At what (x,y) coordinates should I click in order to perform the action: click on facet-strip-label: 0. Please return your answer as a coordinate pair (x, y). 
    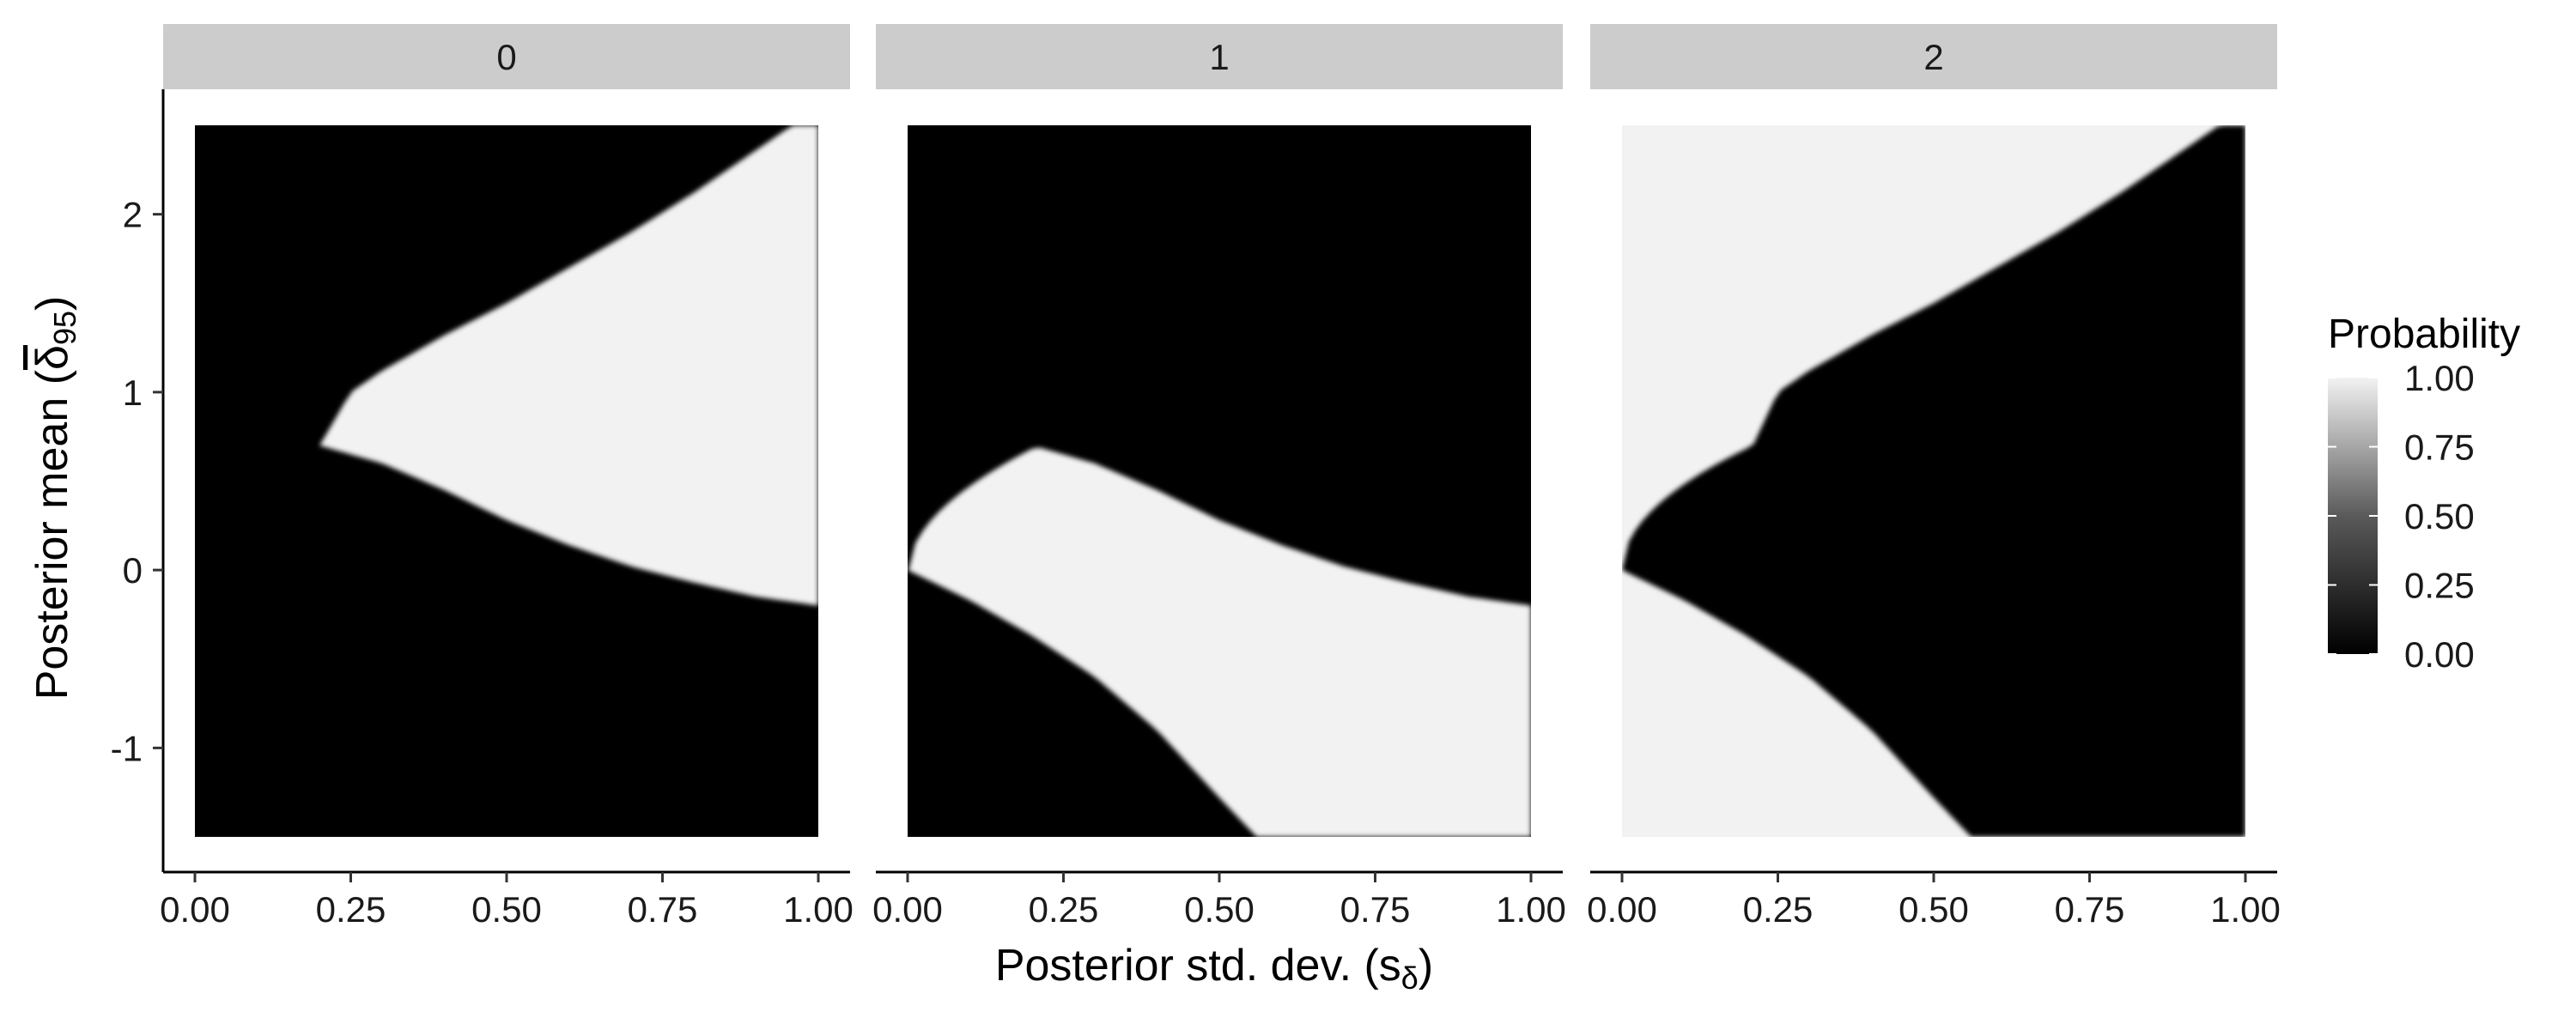
    Looking at the image, I should click on (506, 57).